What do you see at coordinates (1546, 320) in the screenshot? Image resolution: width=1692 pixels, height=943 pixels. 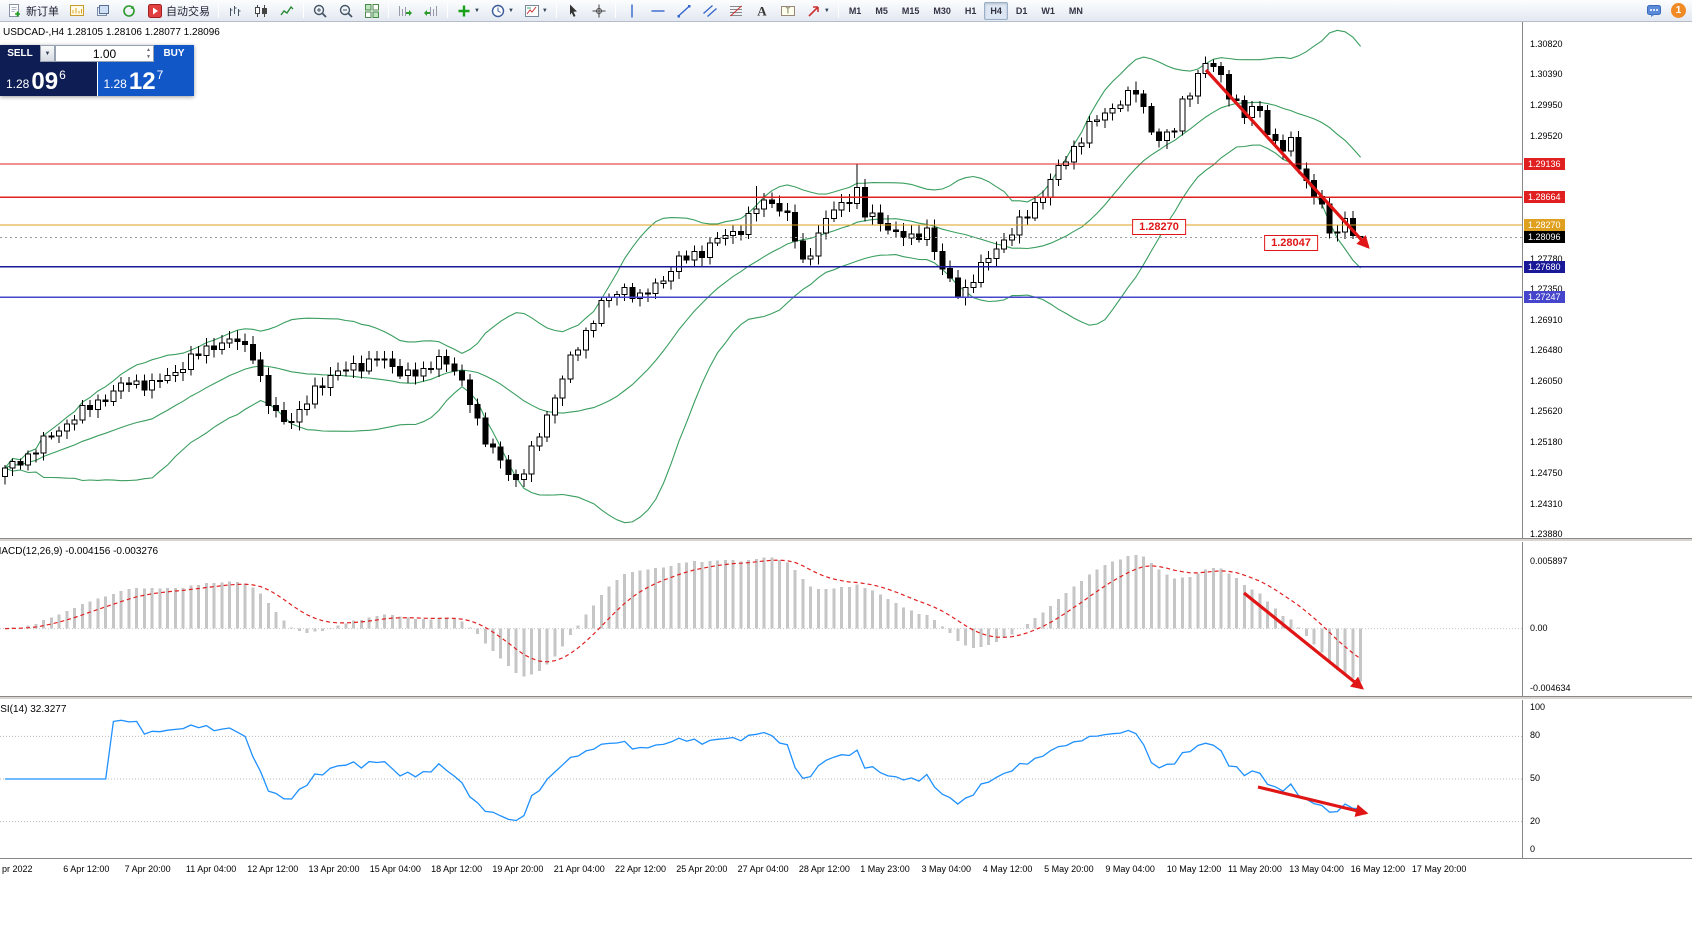 I see `axis-tick-label: 1.26910` at bounding box center [1546, 320].